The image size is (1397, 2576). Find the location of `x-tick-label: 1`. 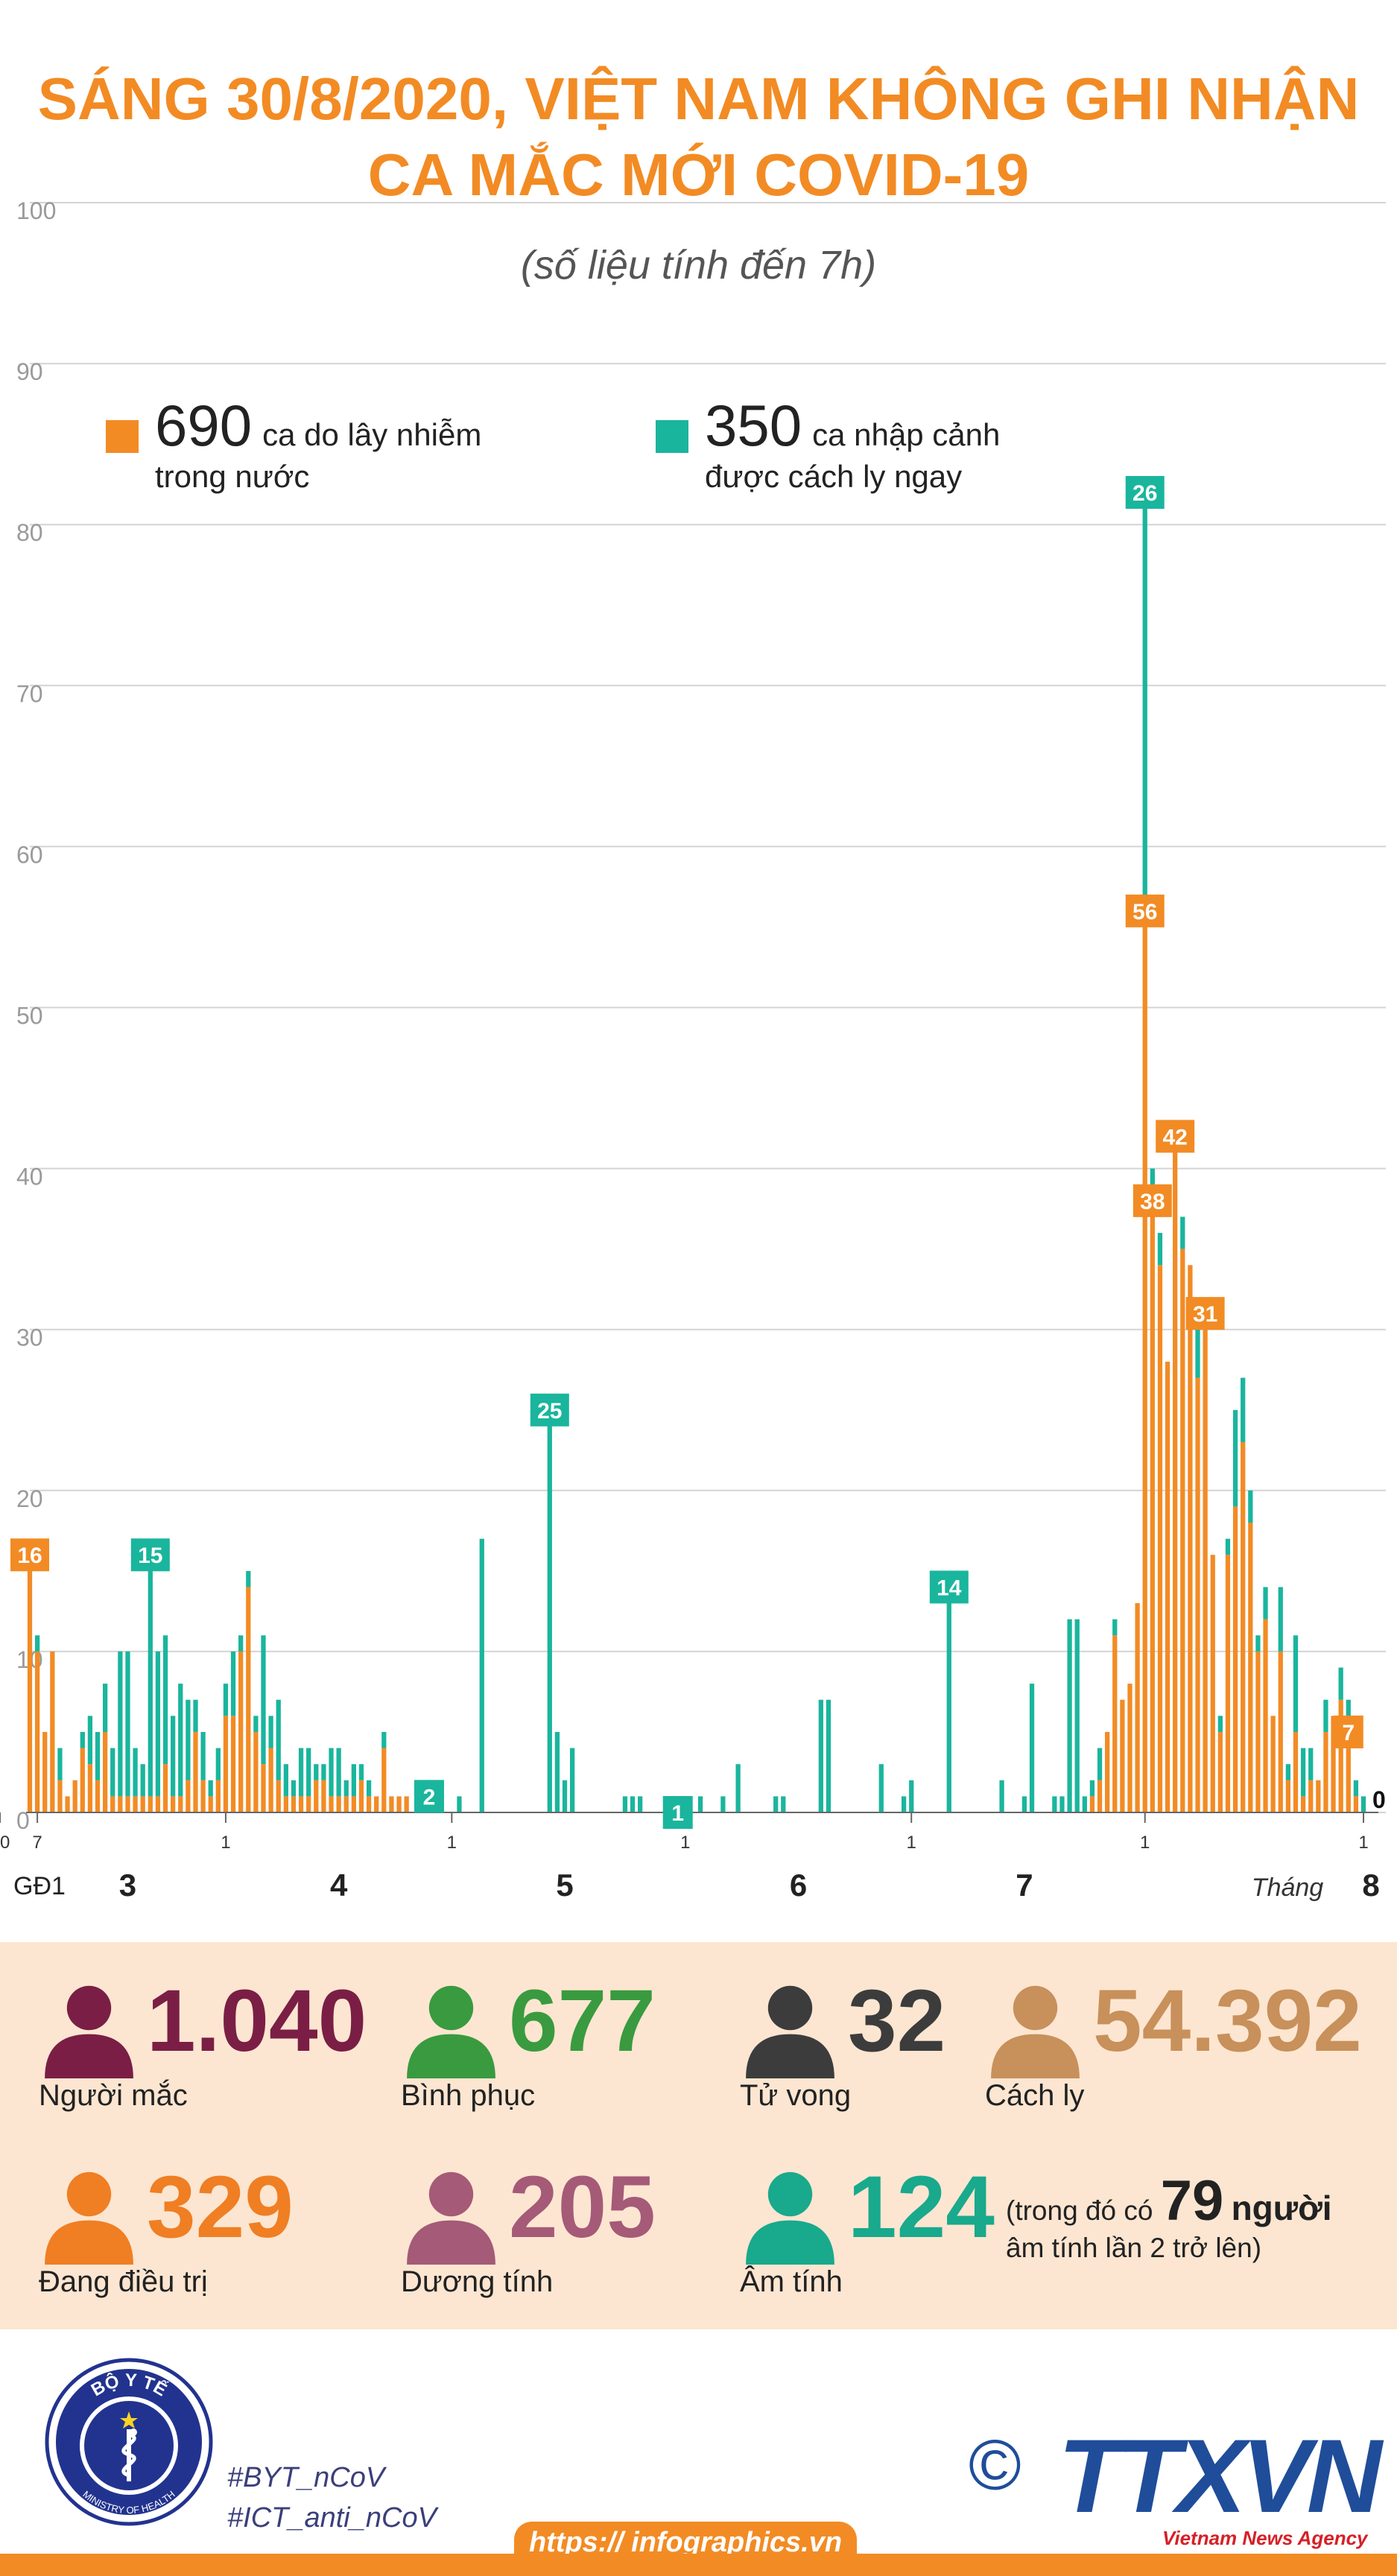

x-tick-label: 1 is located at coordinates (225, 1843).